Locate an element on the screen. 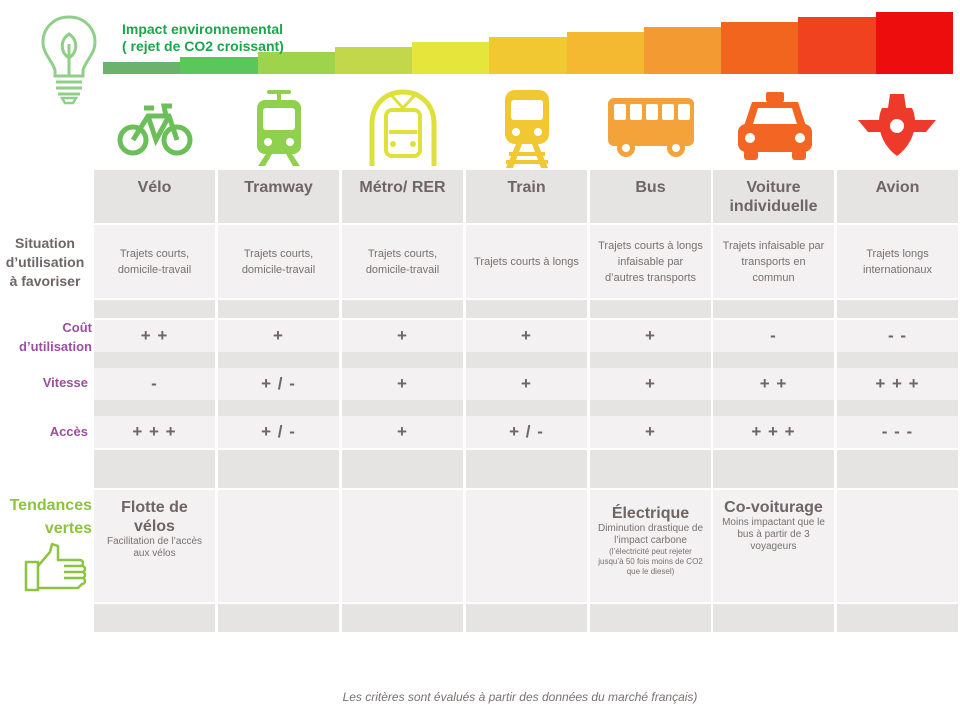 The height and width of the screenshot is (720, 960). metro-icon is located at coordinates (403, 127).